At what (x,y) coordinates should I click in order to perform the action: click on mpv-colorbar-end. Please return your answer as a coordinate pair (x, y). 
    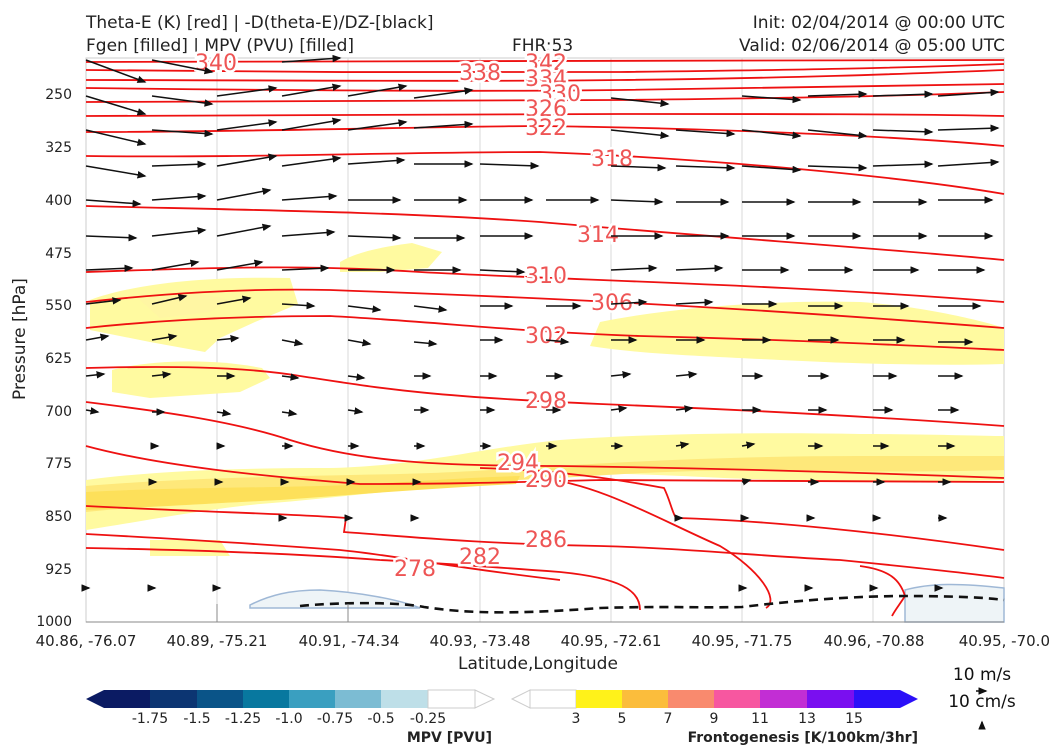
    Looking at the image, I should click on (485, 699).